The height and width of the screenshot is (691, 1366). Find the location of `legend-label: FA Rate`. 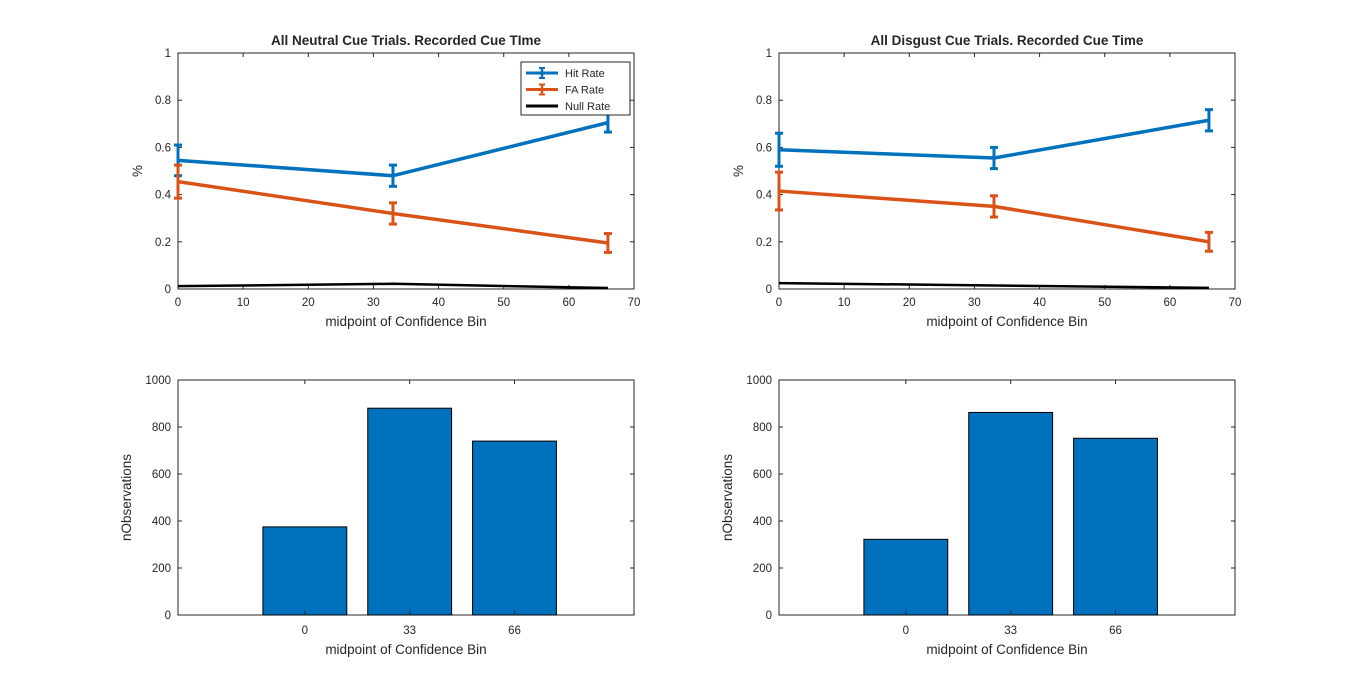

legend-label: FA Rate is located at coordinates (584, 91).